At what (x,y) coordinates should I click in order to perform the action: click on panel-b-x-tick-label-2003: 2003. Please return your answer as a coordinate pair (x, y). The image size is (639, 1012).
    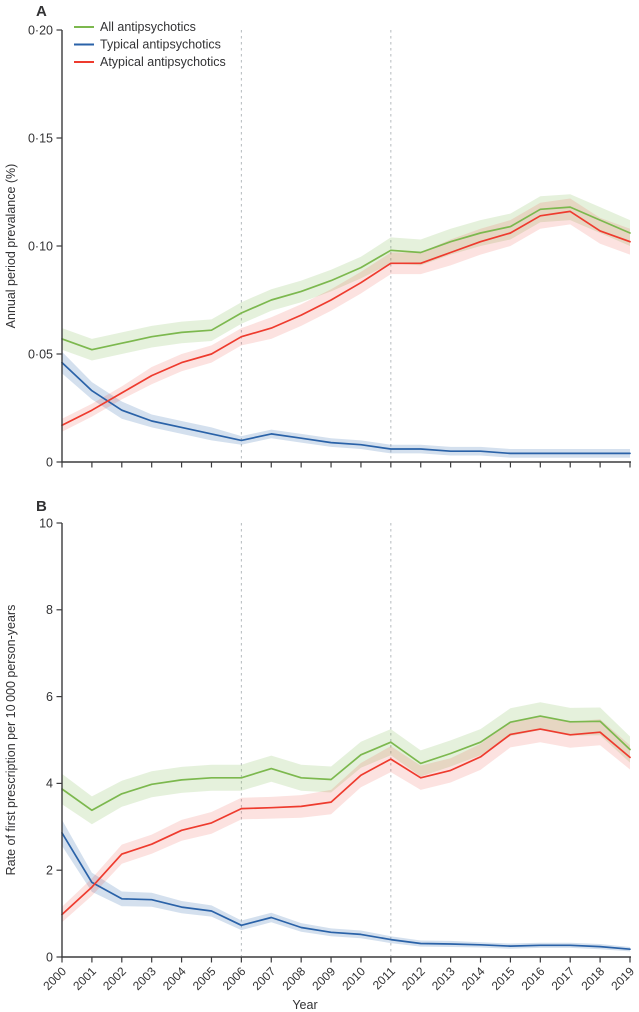
    Looking at the image, I should click on (144, 978).